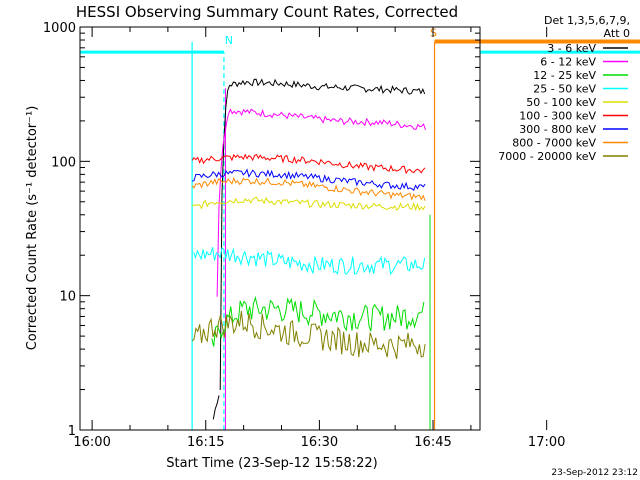 This screenshot has width=640, height=480. I want to click on legend-label: 800 - 7000 keV, so click(554, 143).